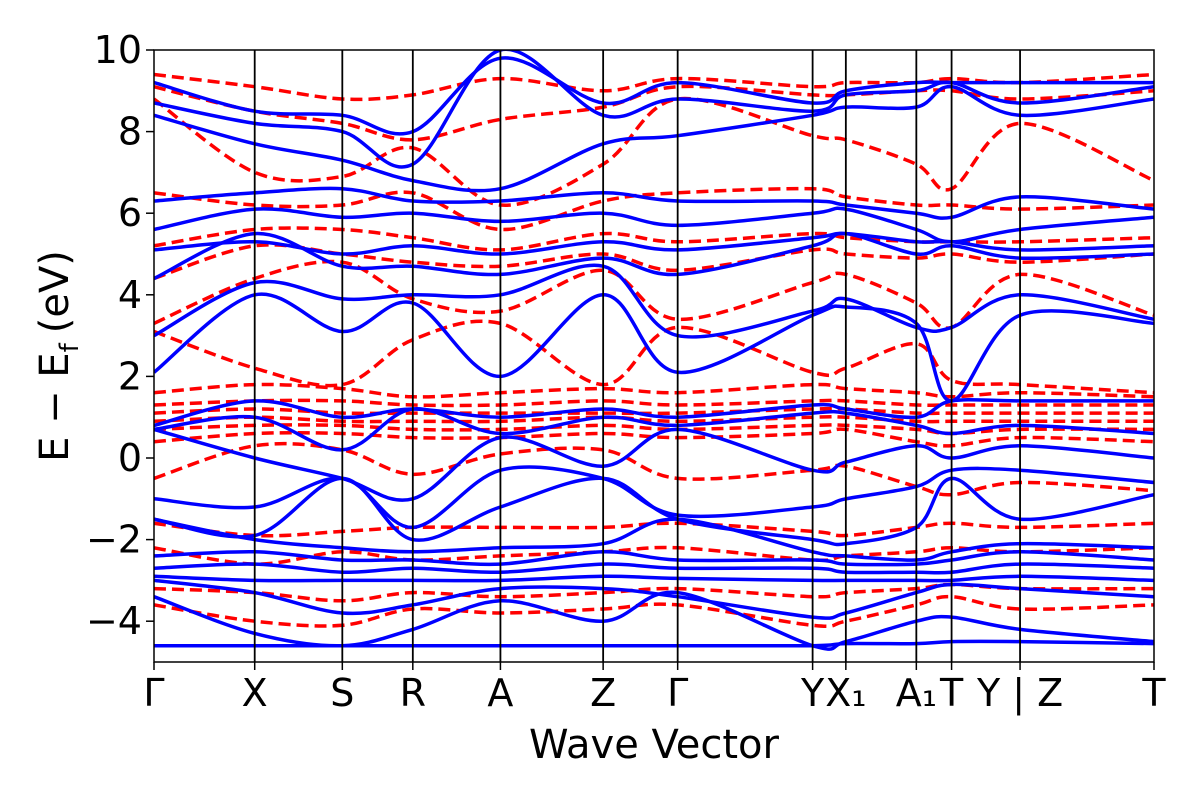 Image resolution: width=1200 pixels, height=800 pixels. Describe the element at coordinates (130, 132) in the screenshot. I see `y-tick-label-1: 8` at that location.